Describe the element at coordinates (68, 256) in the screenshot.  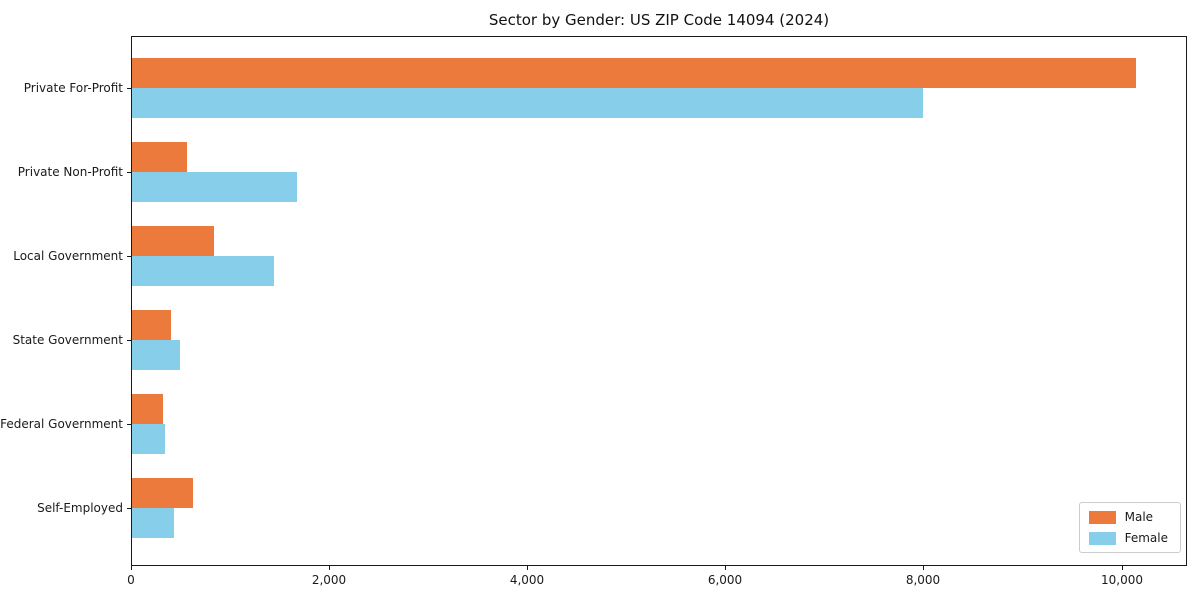
I see `y-tick-label: Local Government` at that location.